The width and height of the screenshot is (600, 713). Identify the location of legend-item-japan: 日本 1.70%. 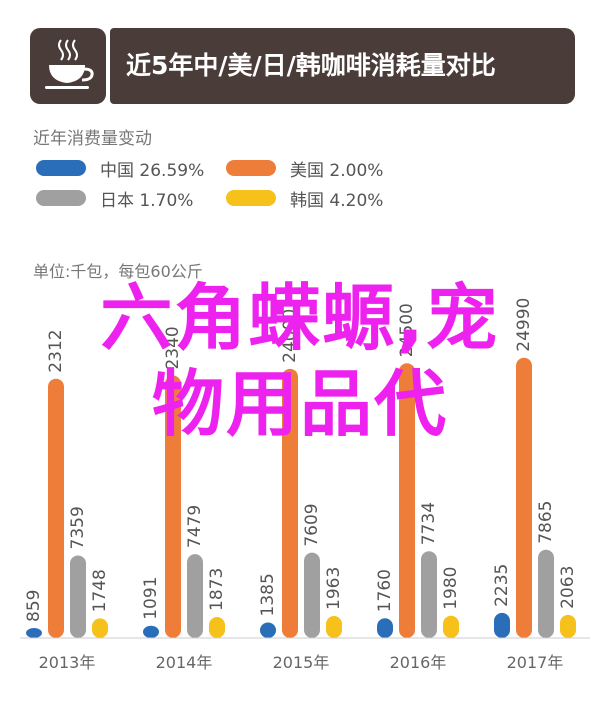
(115, 199).